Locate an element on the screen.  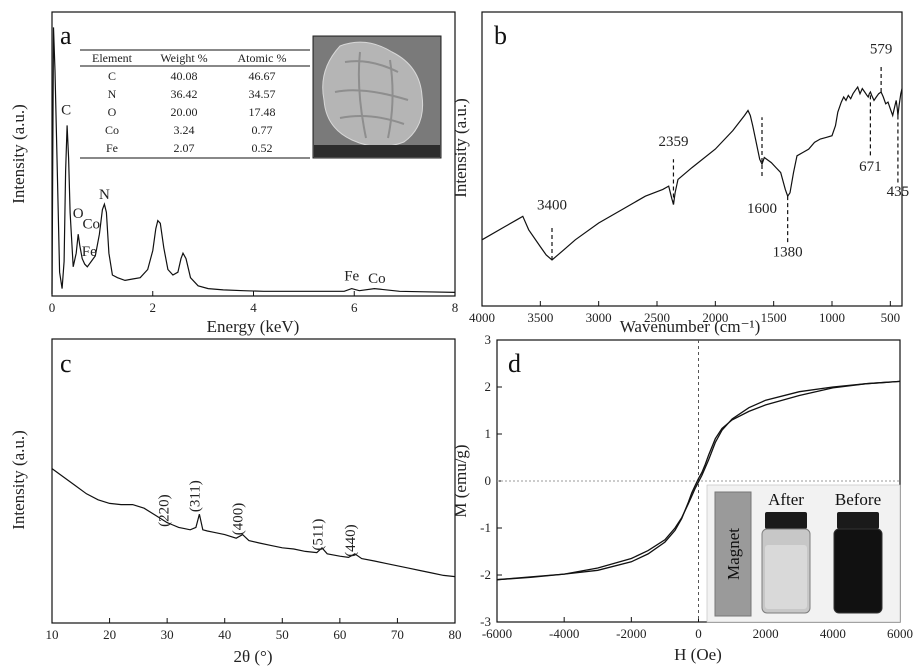
after-vial-cap is located at coordinates (786, 520).